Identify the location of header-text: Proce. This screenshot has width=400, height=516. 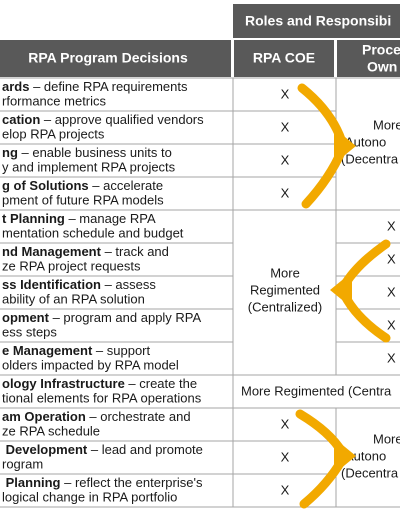
(381, 50).